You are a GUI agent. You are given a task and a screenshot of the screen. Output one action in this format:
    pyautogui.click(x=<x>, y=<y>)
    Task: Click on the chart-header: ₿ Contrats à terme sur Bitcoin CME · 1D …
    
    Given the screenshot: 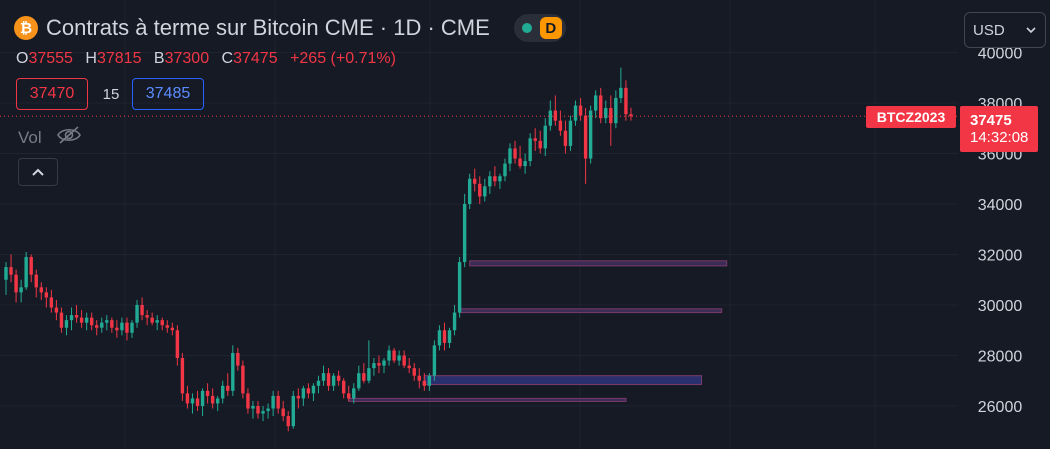 What is the action you would take?
    pyautogui.click(x=290, y=28)
    